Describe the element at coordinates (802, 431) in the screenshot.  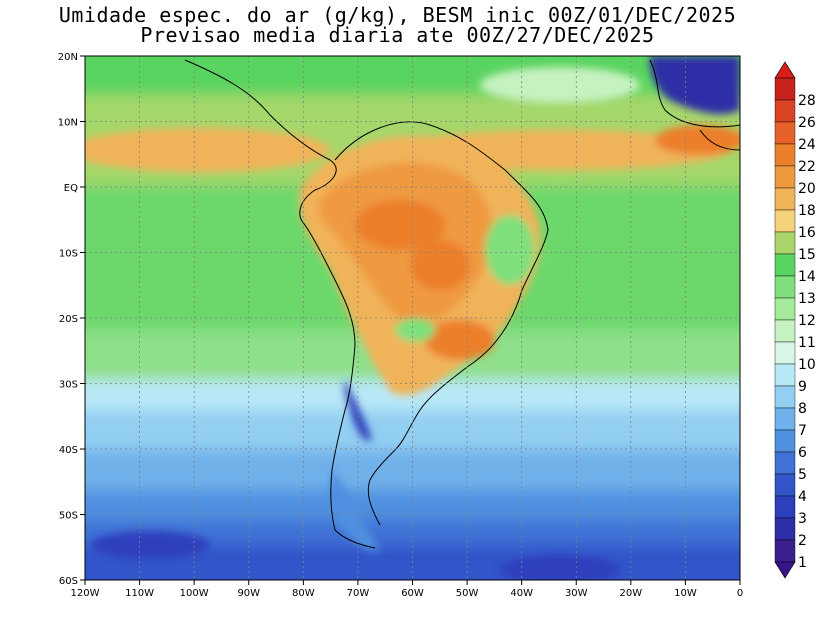
I see `colorbar-label: 7` at that location.